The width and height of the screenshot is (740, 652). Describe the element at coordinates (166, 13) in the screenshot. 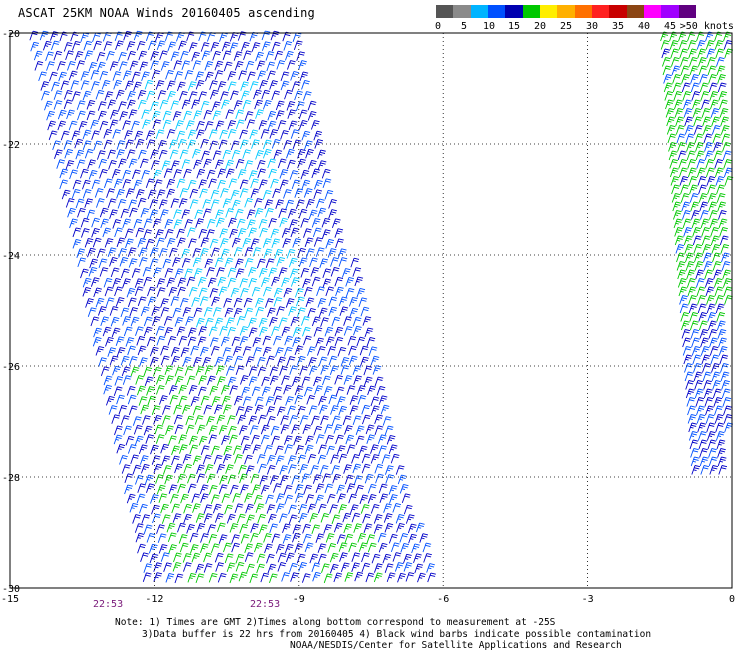

I see `chart-title: ASCAT 25KM NOAA Winds 20160405 ascending` at that location.